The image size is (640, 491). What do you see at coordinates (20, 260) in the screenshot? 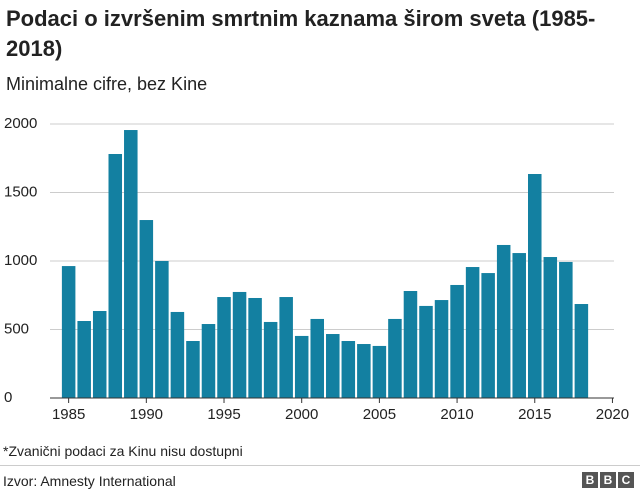
I see `y-tick-label: 1000` at bounding box center [20, 260].